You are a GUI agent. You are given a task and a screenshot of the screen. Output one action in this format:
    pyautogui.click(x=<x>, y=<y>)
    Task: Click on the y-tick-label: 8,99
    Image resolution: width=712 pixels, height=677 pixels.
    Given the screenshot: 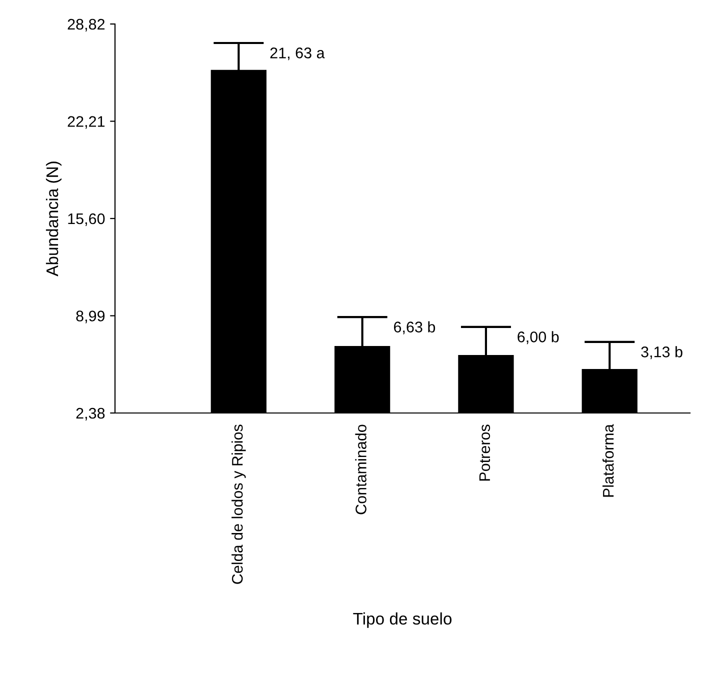 What is the action you would take?
    pyautogui.click(x=90, y=317)
    